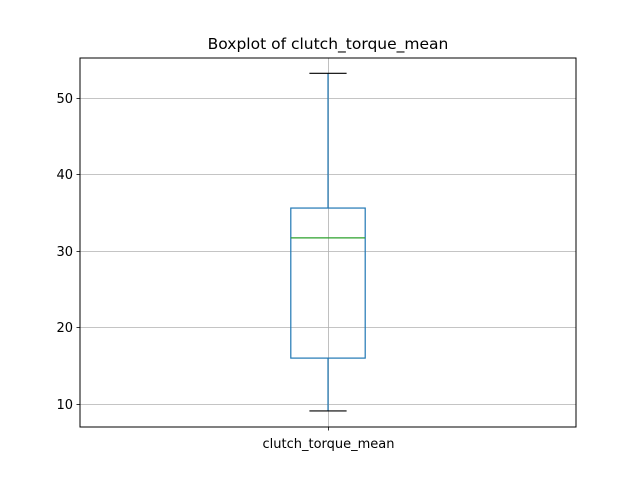  Describe the element at coordinates (64, 328) in the screenshot. I see `y-tick-label: 20` at that location.